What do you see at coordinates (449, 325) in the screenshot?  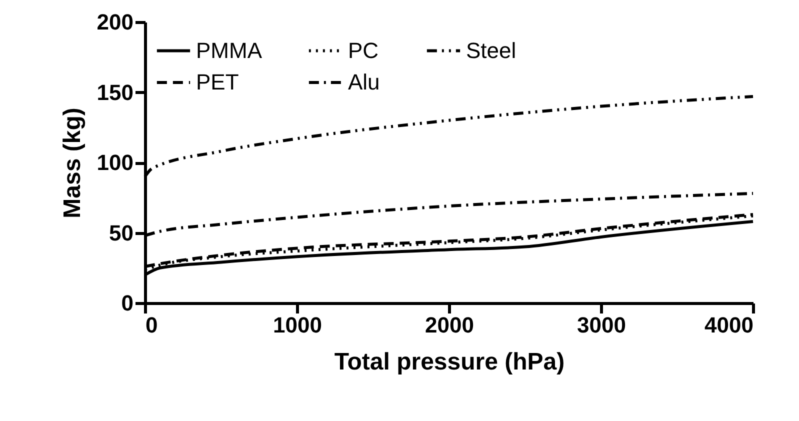 I see `x-tick-label: 2000` at bounding box center [449, 325].